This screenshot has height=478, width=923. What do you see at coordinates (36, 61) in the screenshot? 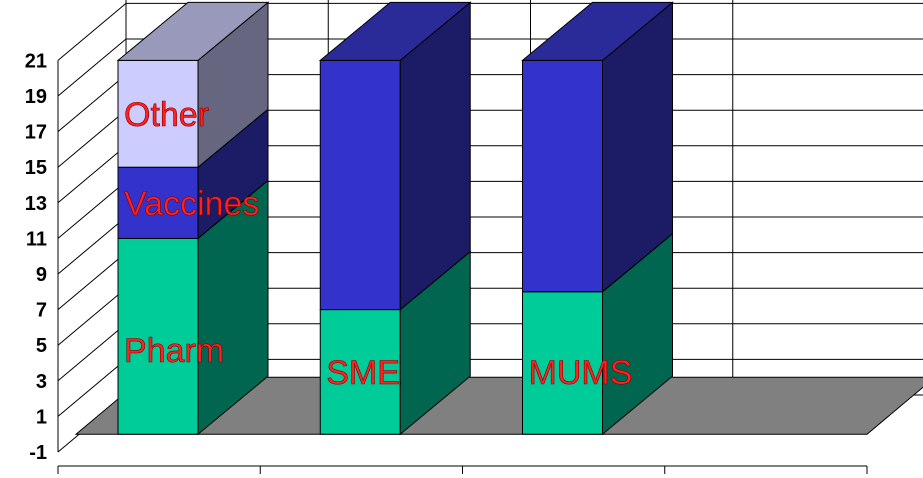
I see `y-tick-label: 21` at bounding box center [36, 61].